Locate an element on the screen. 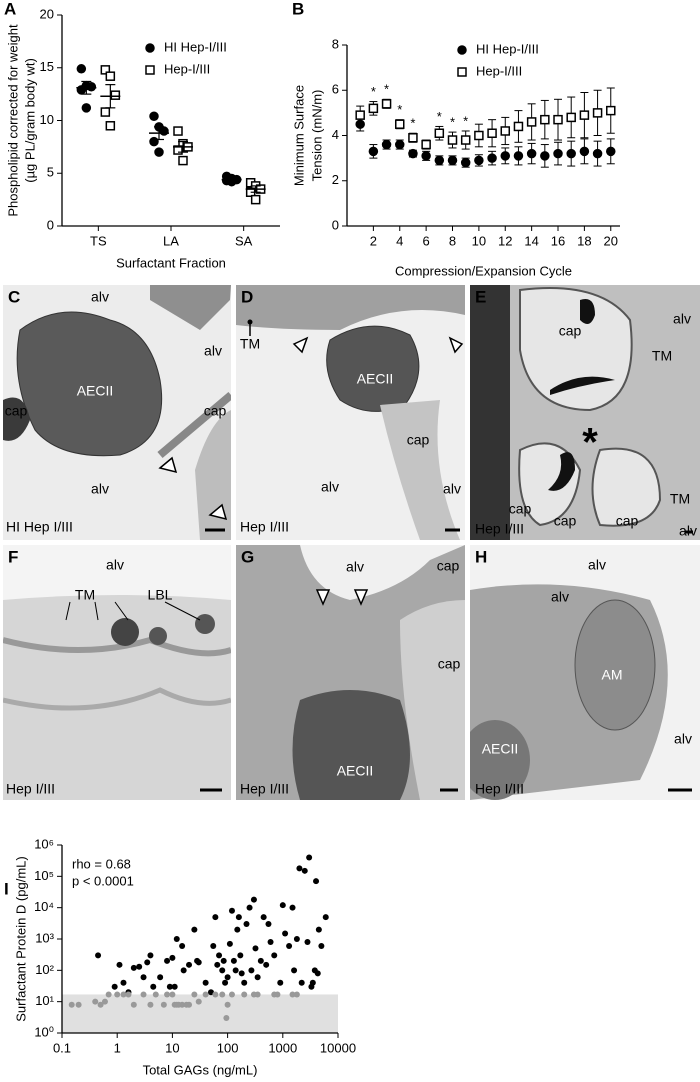 The width and height of the screenshot is (700, 1082). micrograph-label: AM is located at coordinates (612, 675).